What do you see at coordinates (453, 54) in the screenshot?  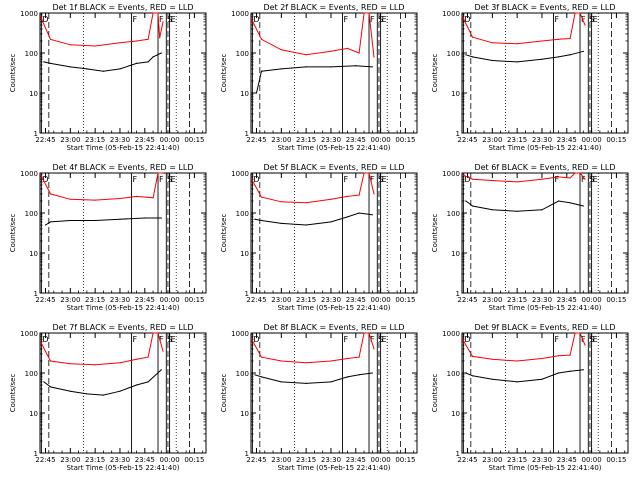 I see `y-tick-label: 100` at bounding box center [453, 54].